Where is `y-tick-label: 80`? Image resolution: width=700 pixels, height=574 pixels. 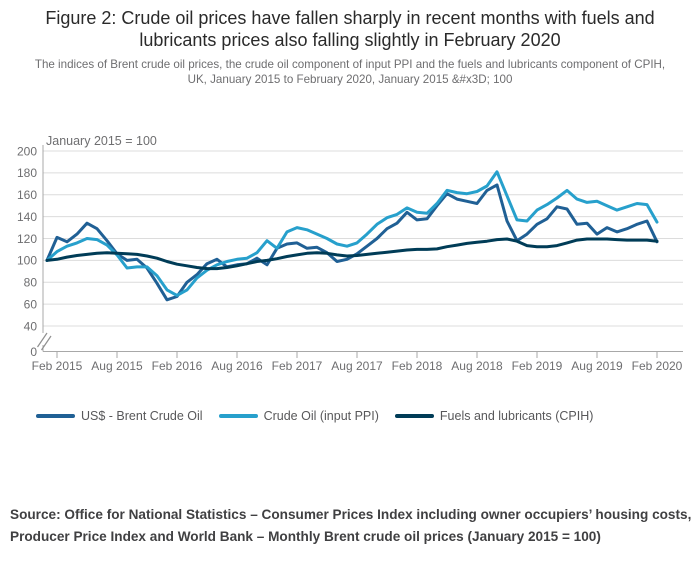 y-tick-label: 80 is located at coordinates (31, 283).